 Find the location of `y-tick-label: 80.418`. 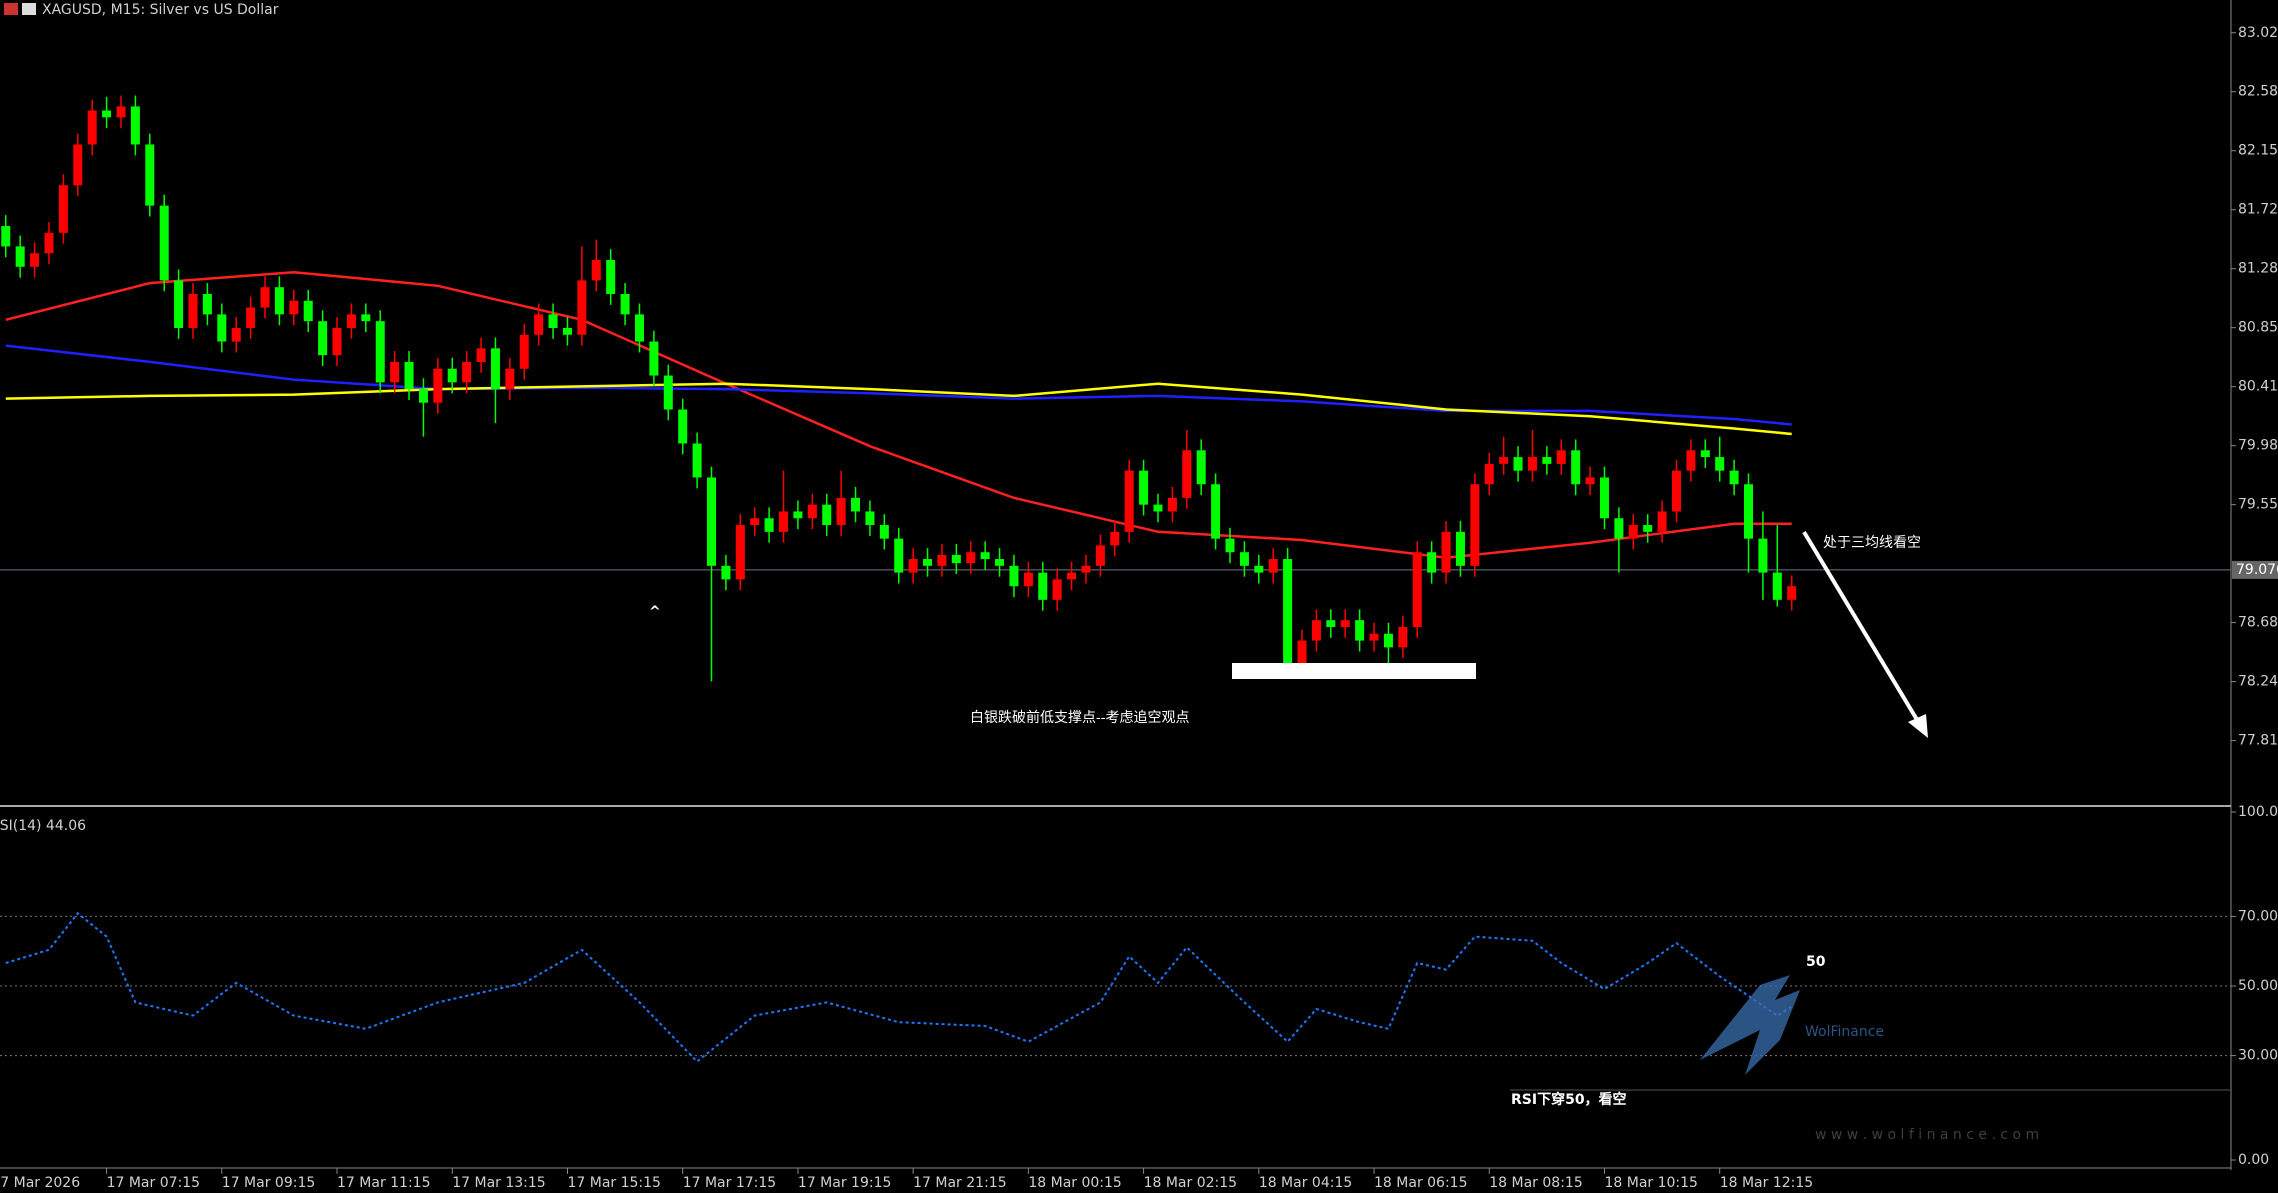

y-tick-label: 80.418 is located at coordinates (2258, 387).